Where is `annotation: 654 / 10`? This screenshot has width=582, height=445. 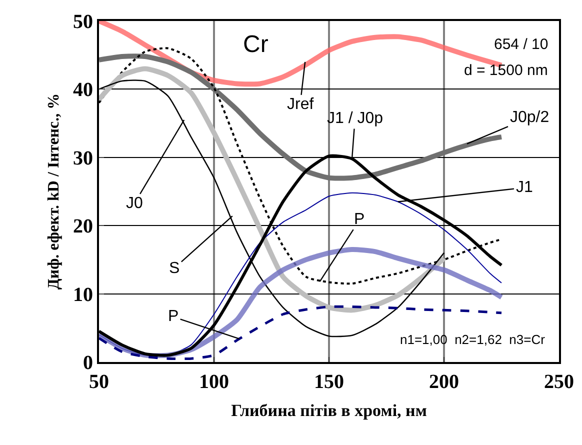 annotation: 654 / 10 is located at coordinates (521, 44).